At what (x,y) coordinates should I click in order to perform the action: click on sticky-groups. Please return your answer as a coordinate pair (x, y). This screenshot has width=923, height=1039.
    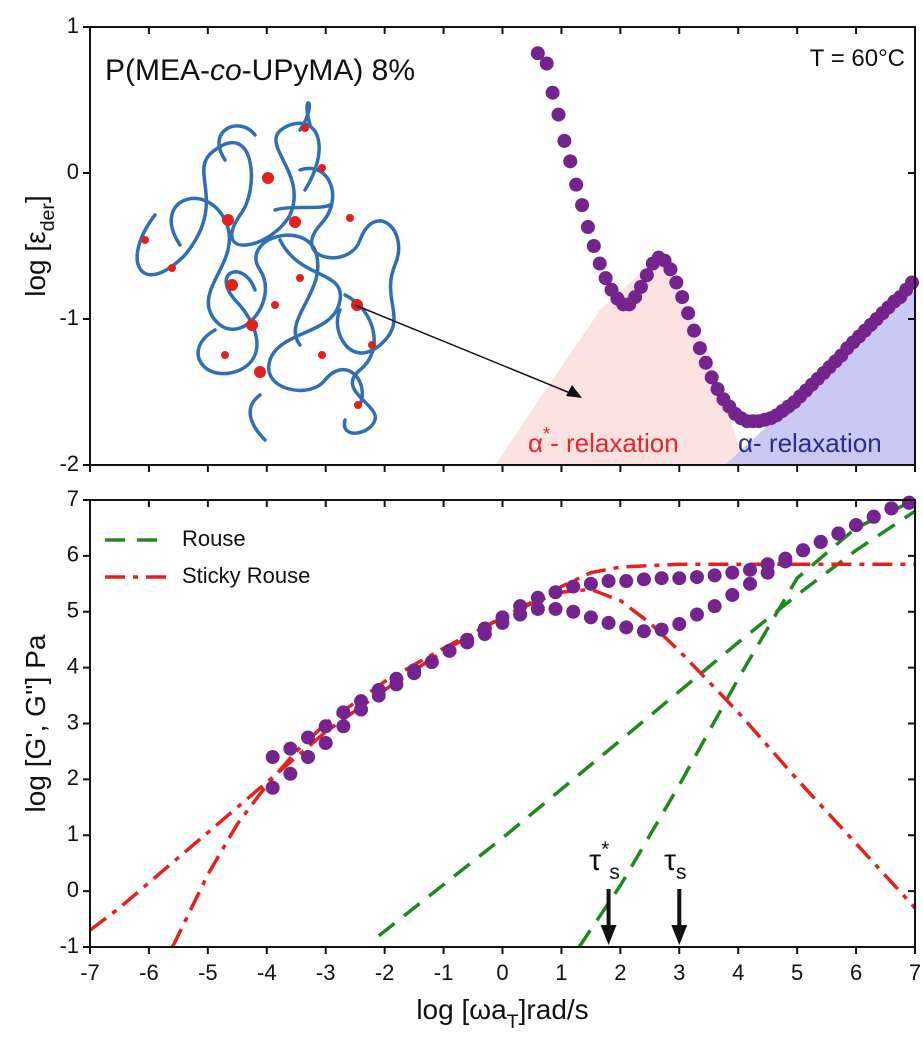
    Looking at the image, I should click on (258, 266).